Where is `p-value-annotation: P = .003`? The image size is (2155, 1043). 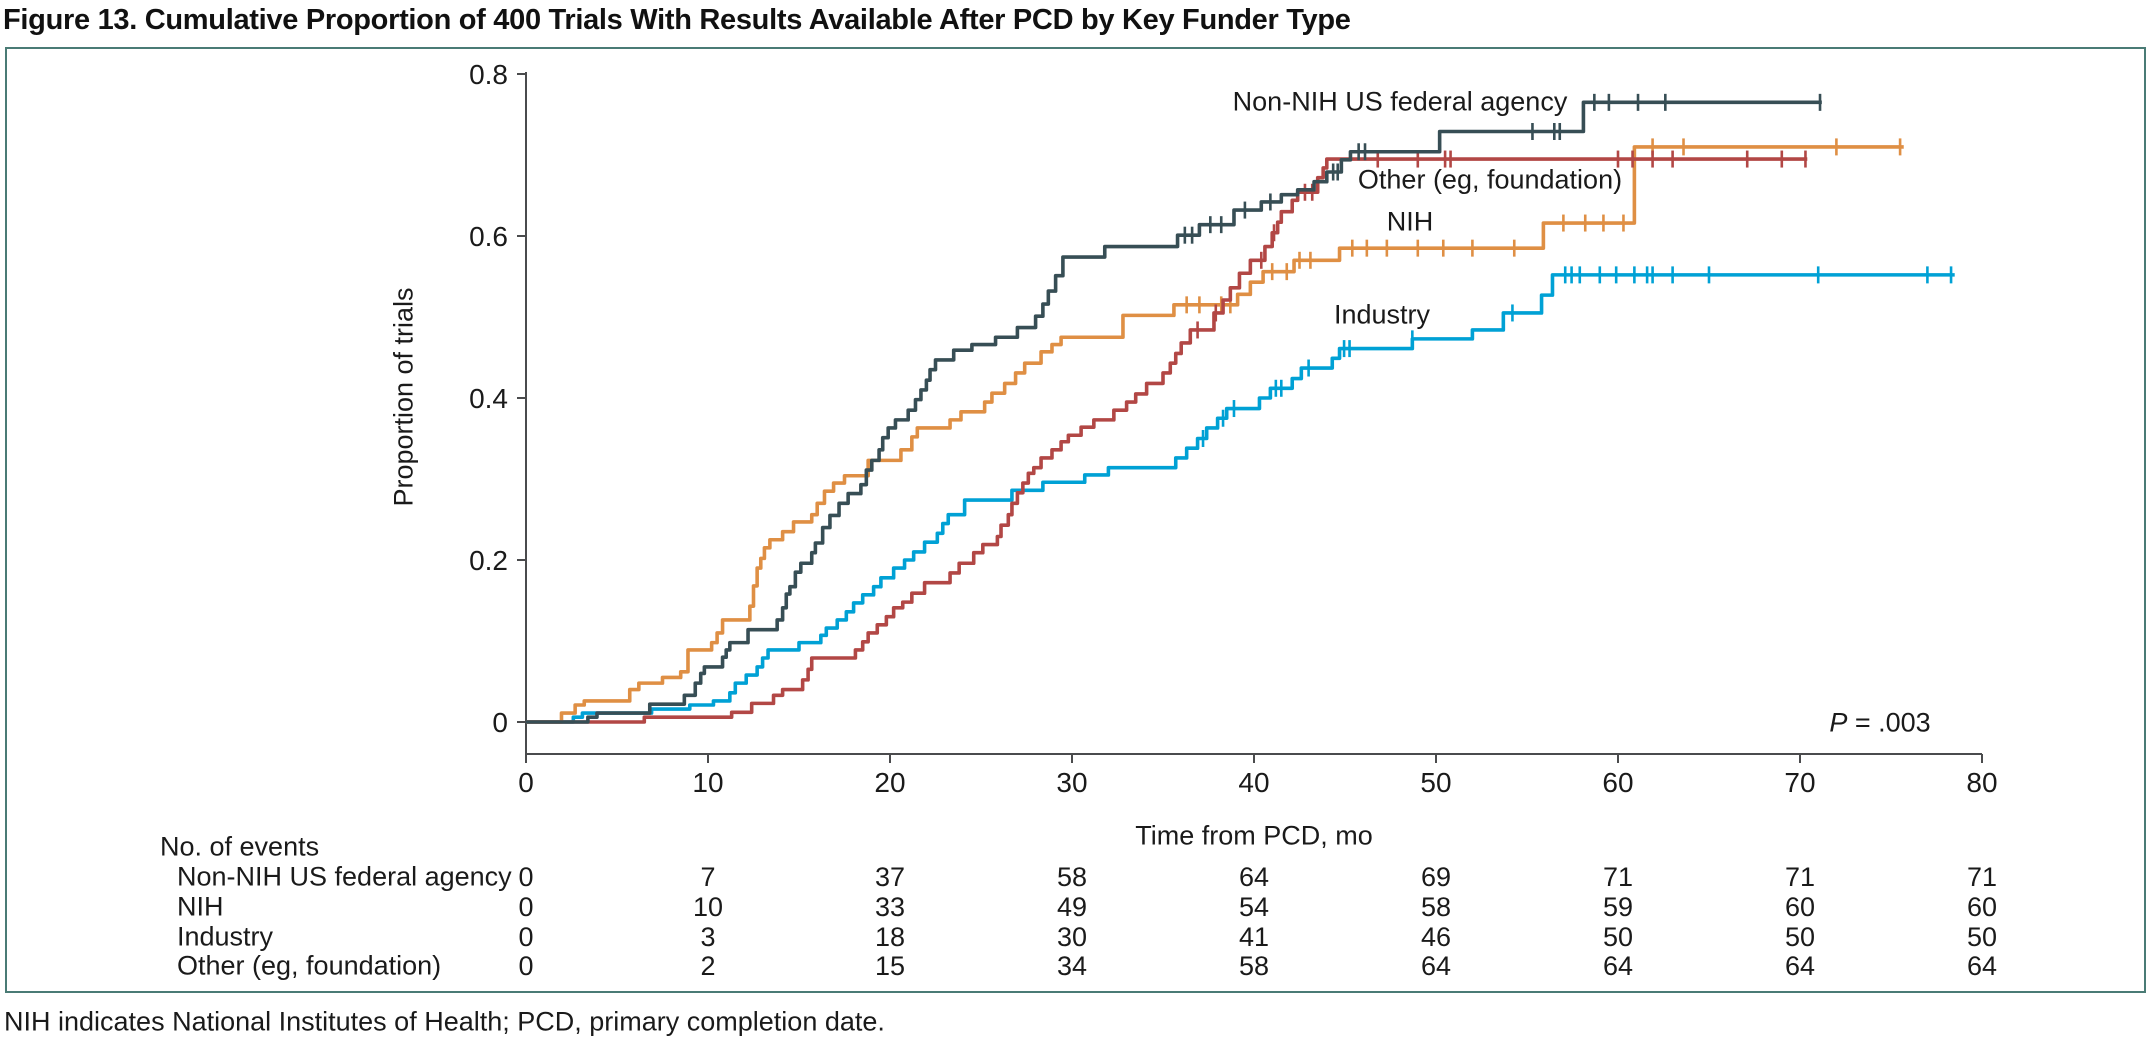 p-value-annotation: P = .003 is located at coordinates (1879, 723).